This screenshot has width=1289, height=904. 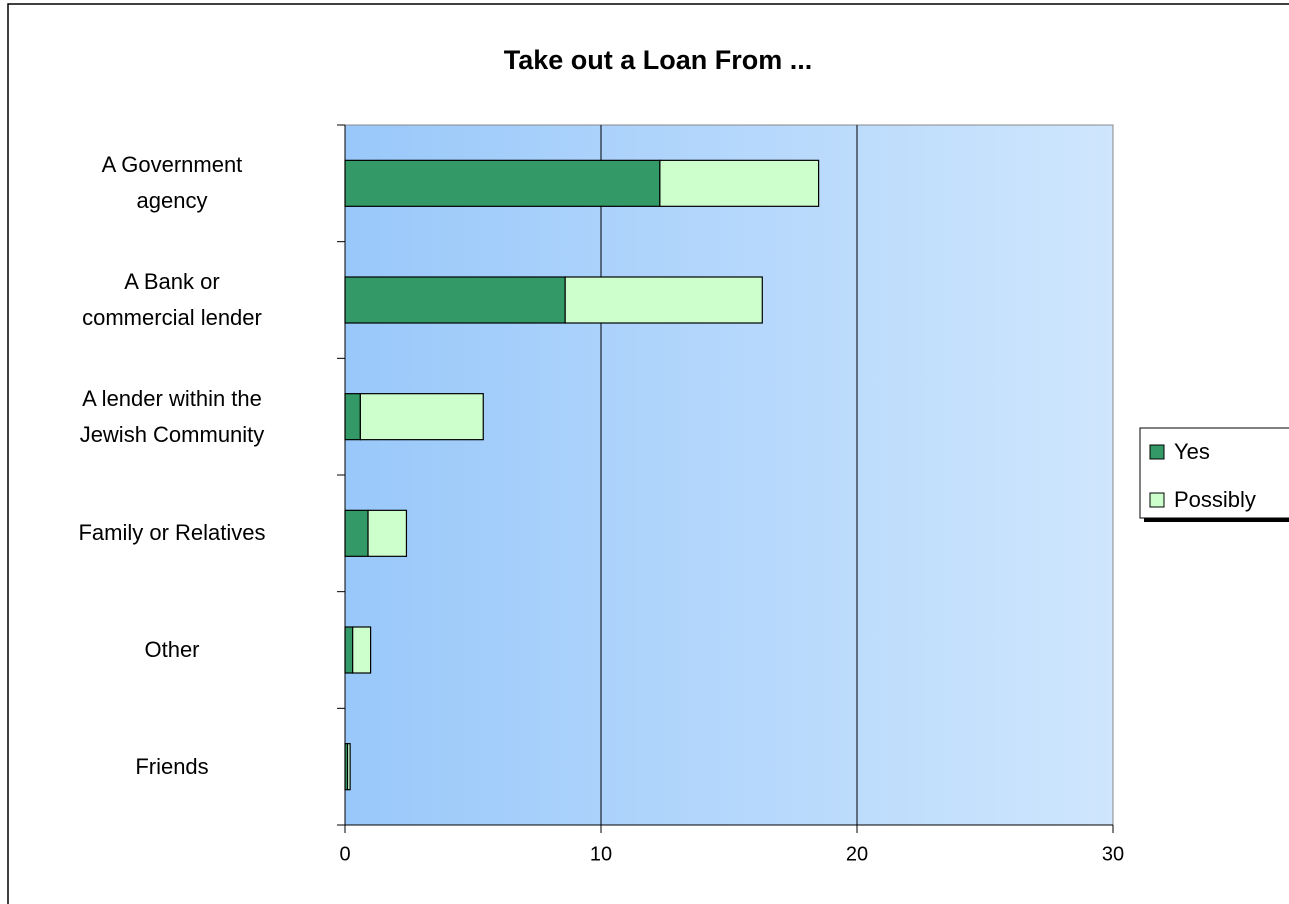 What do you see at coordinates (172, 533) in the screenshot?
I see `y-tick-label: Family or Relatives` at bounding box center [172, 533].